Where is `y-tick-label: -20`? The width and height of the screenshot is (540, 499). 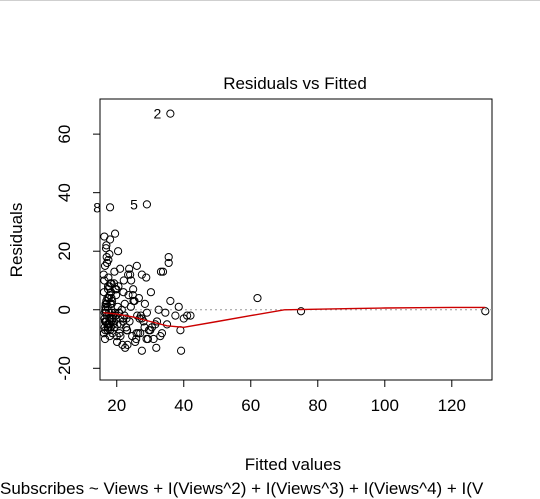
y-tick-label: -20 is located at coordinates (64, 368).